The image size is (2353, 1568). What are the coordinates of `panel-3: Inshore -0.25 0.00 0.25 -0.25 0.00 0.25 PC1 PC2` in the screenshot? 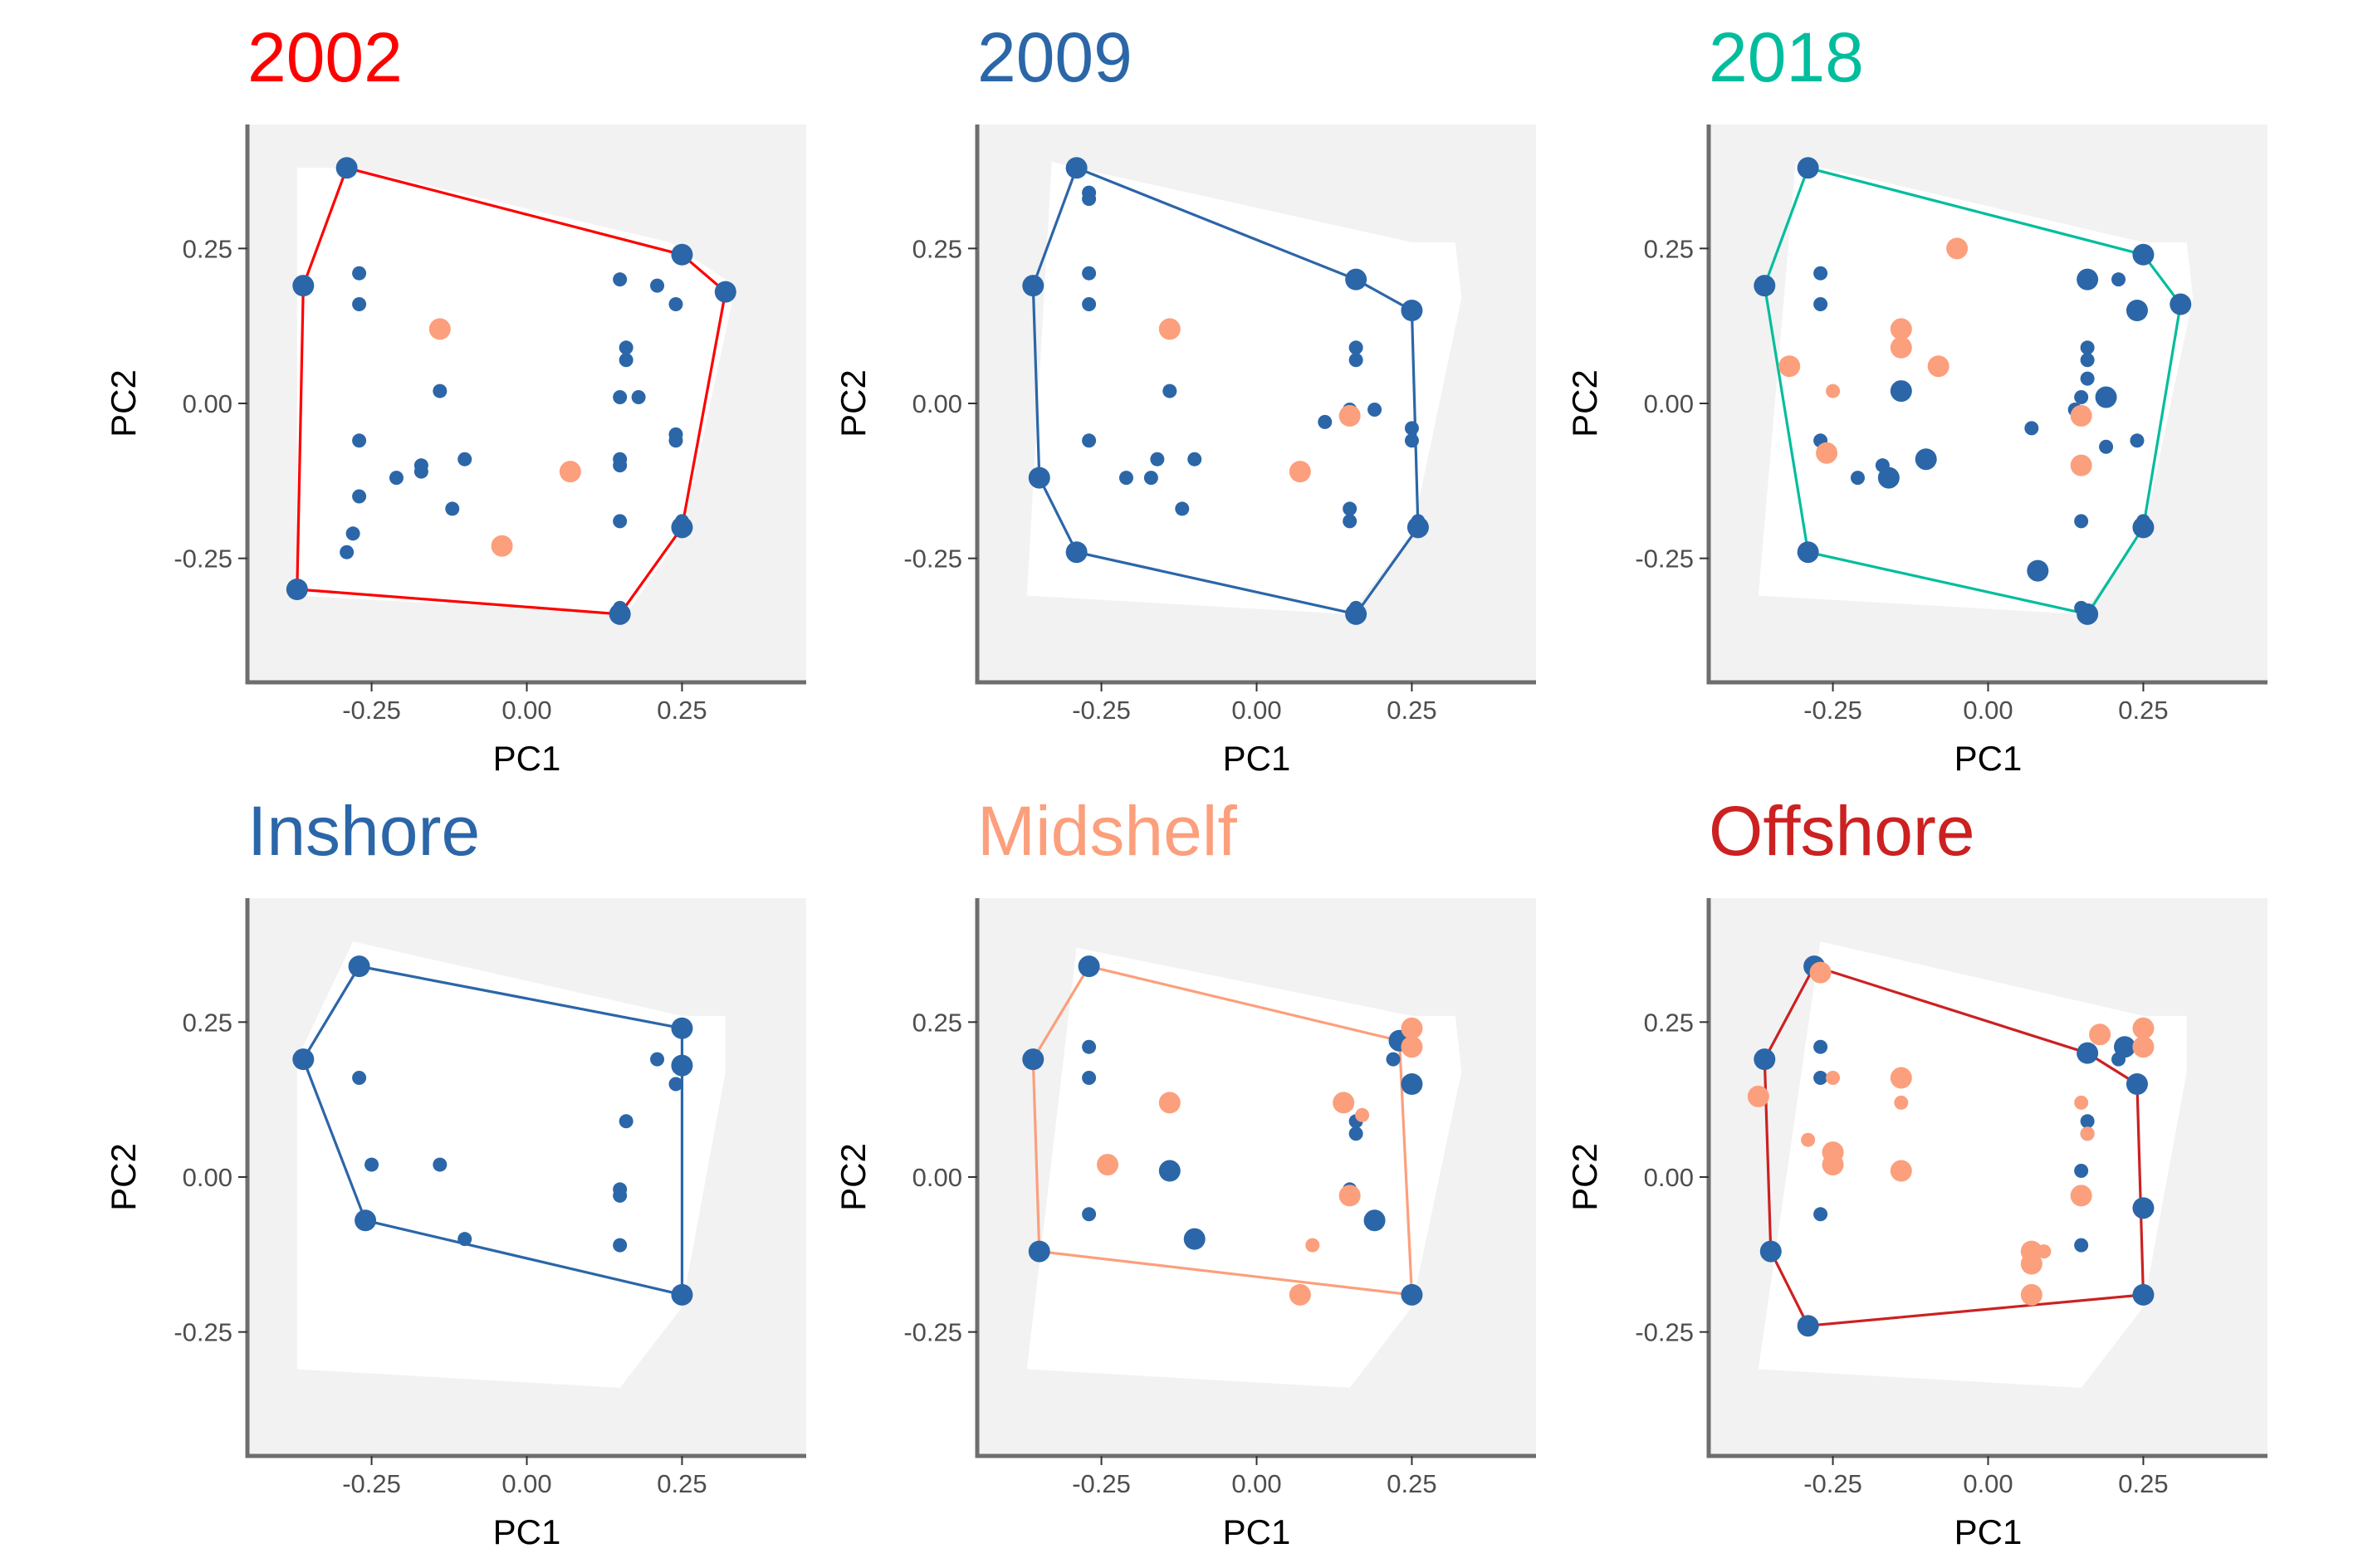 It's located at (455, 1172).